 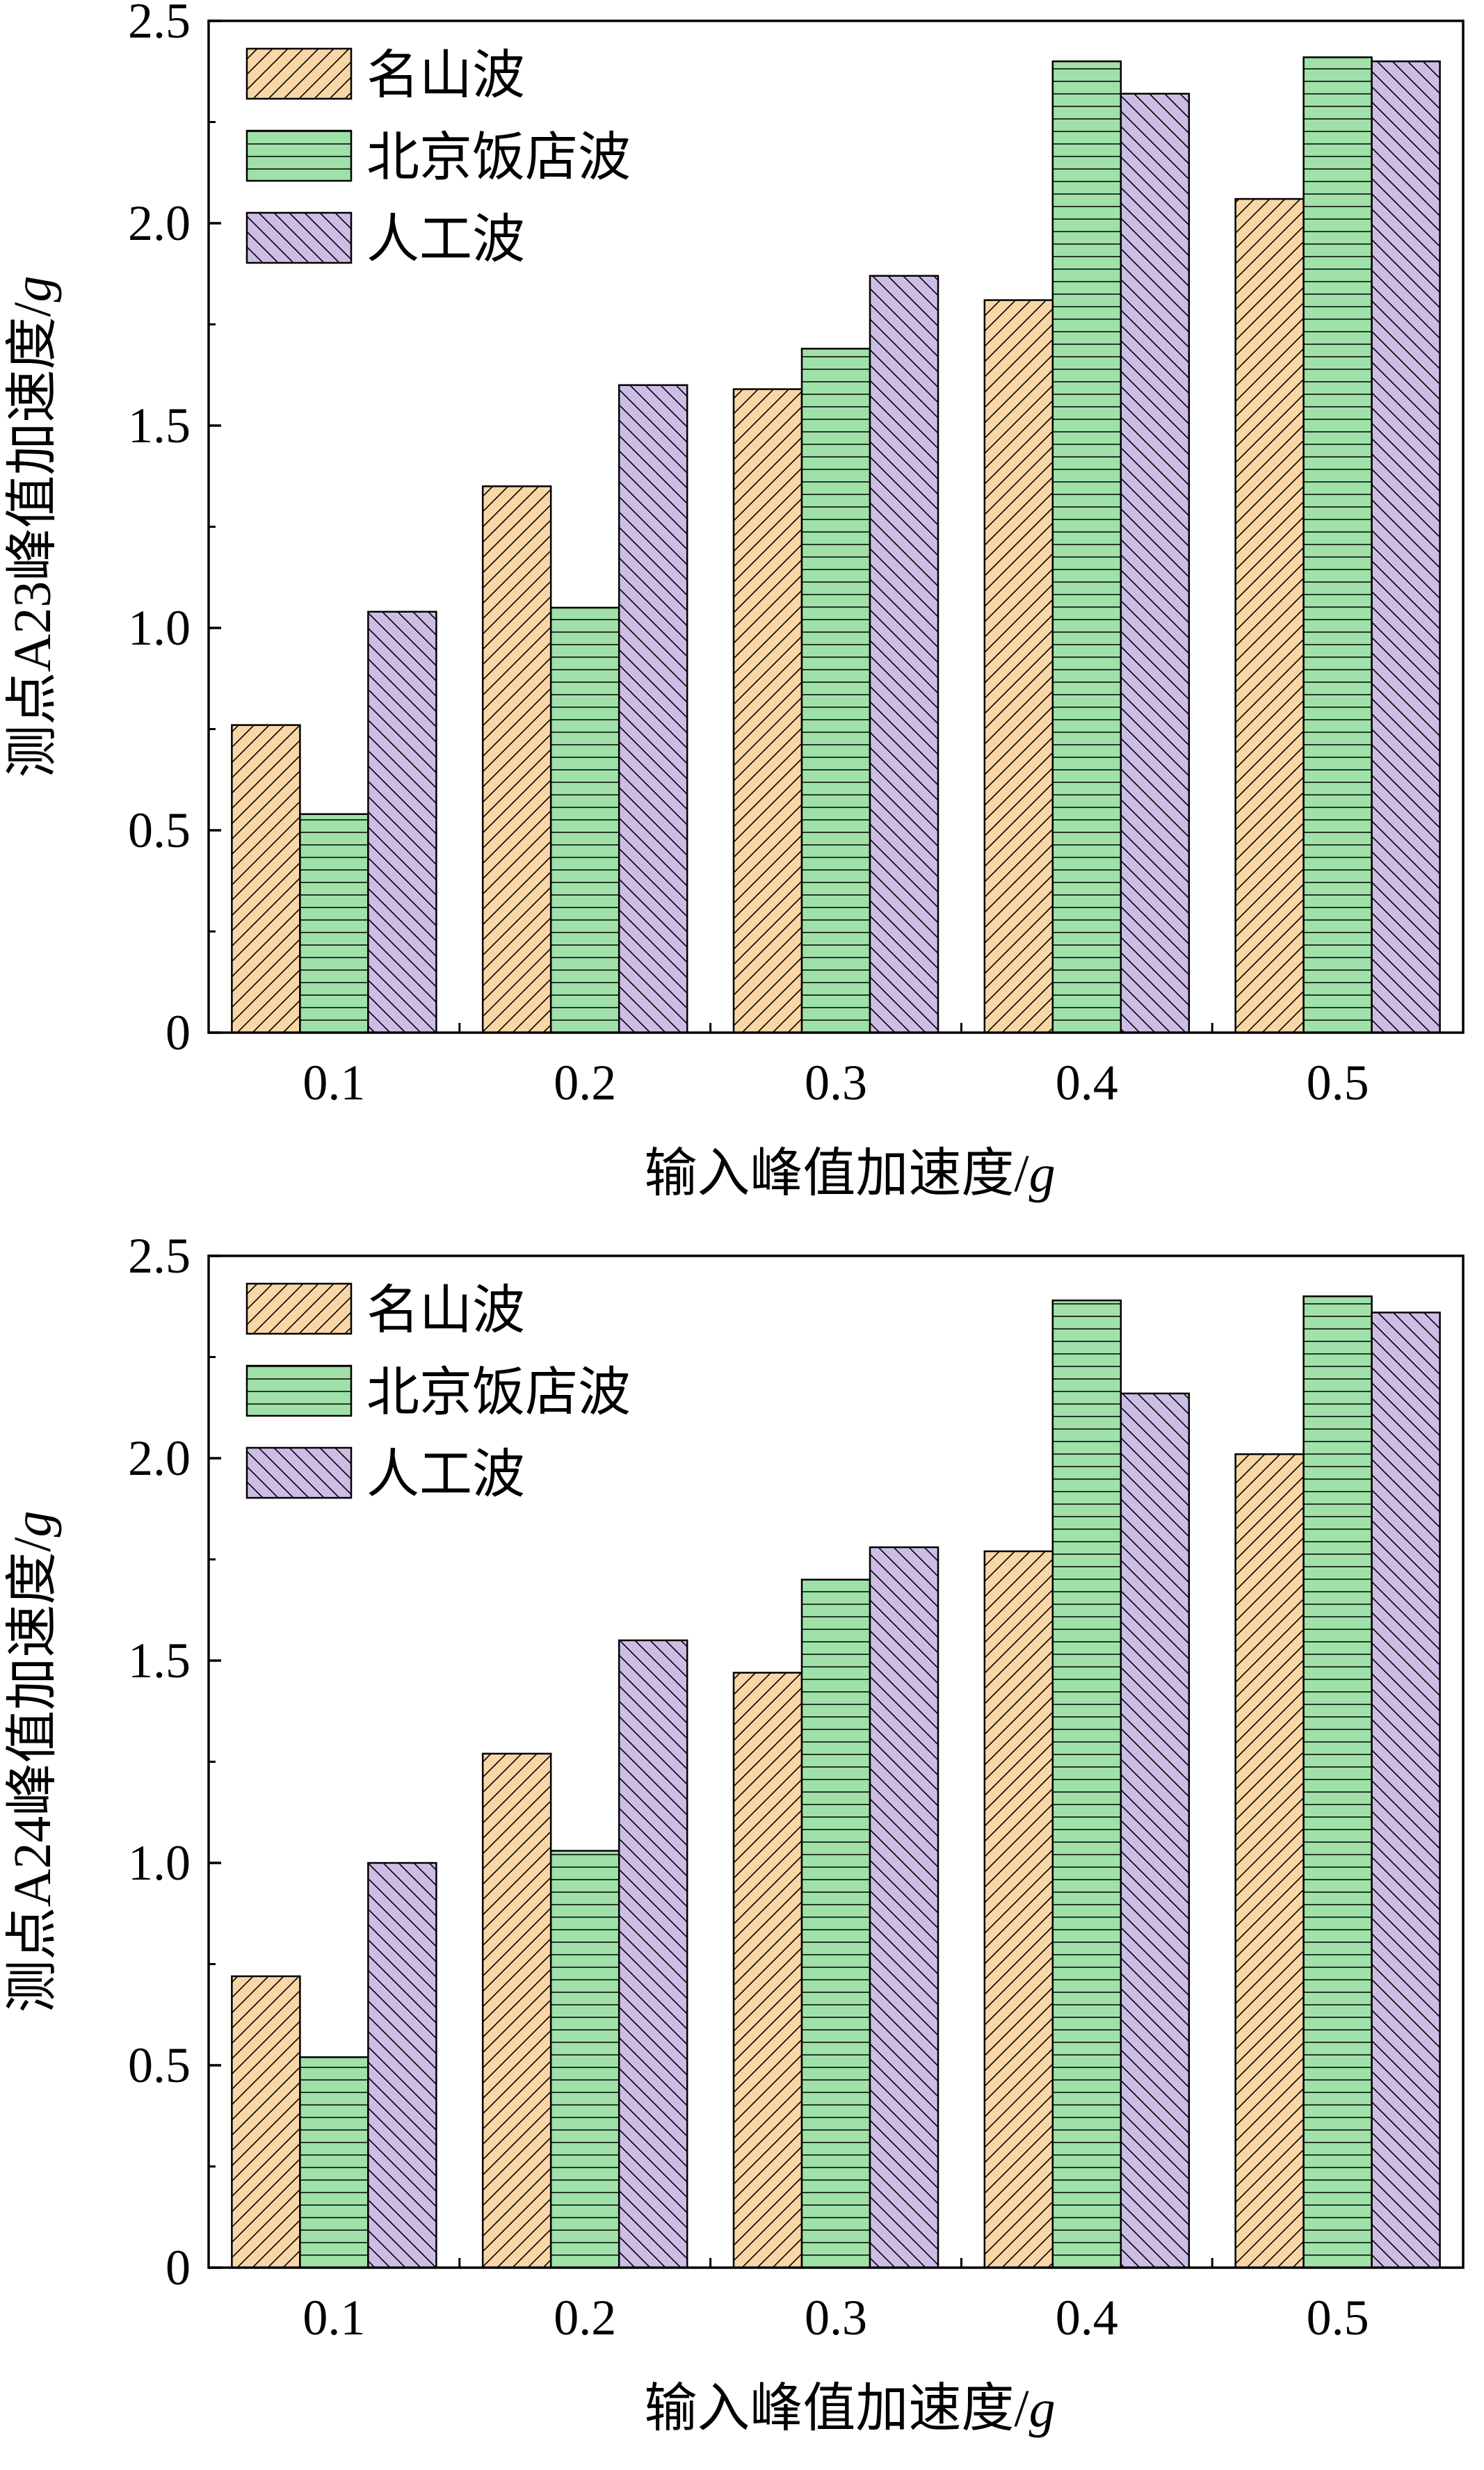 I want to click on y-axis-label-main: 测点A24峰值加速度/, so click(x=32, y=1775).